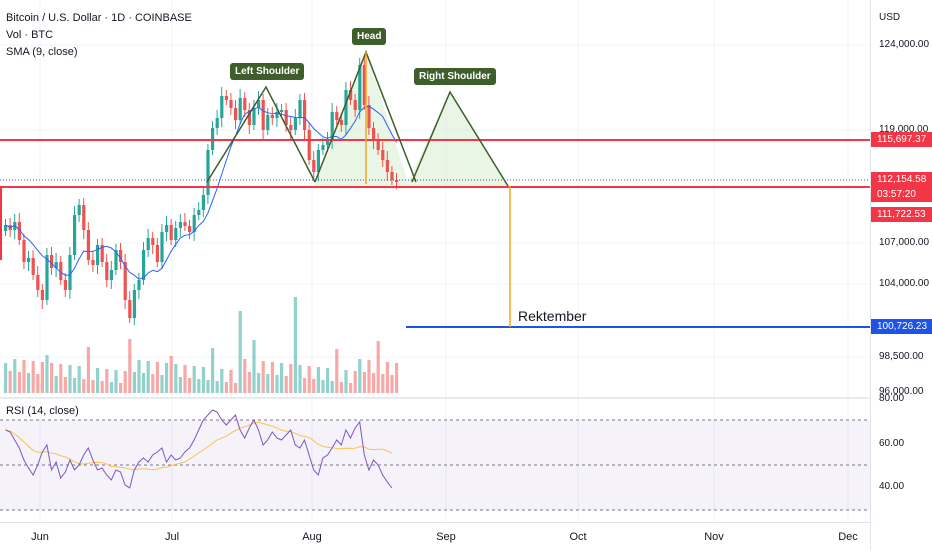  I want to click on rsi-tick: 60.00, so click(892, 443).